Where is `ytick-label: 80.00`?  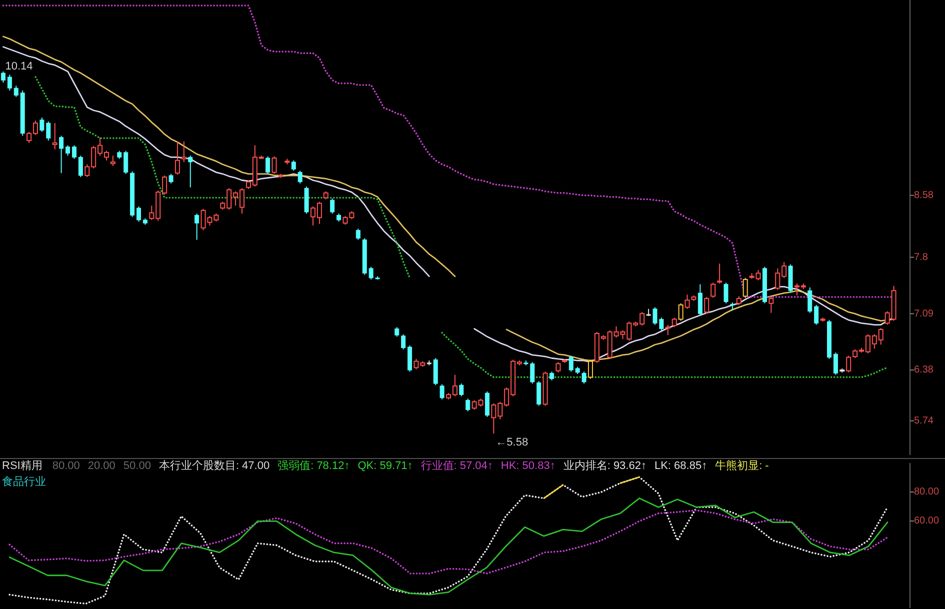 ytick-label: 80.00 is located at coordinates (927, 492).